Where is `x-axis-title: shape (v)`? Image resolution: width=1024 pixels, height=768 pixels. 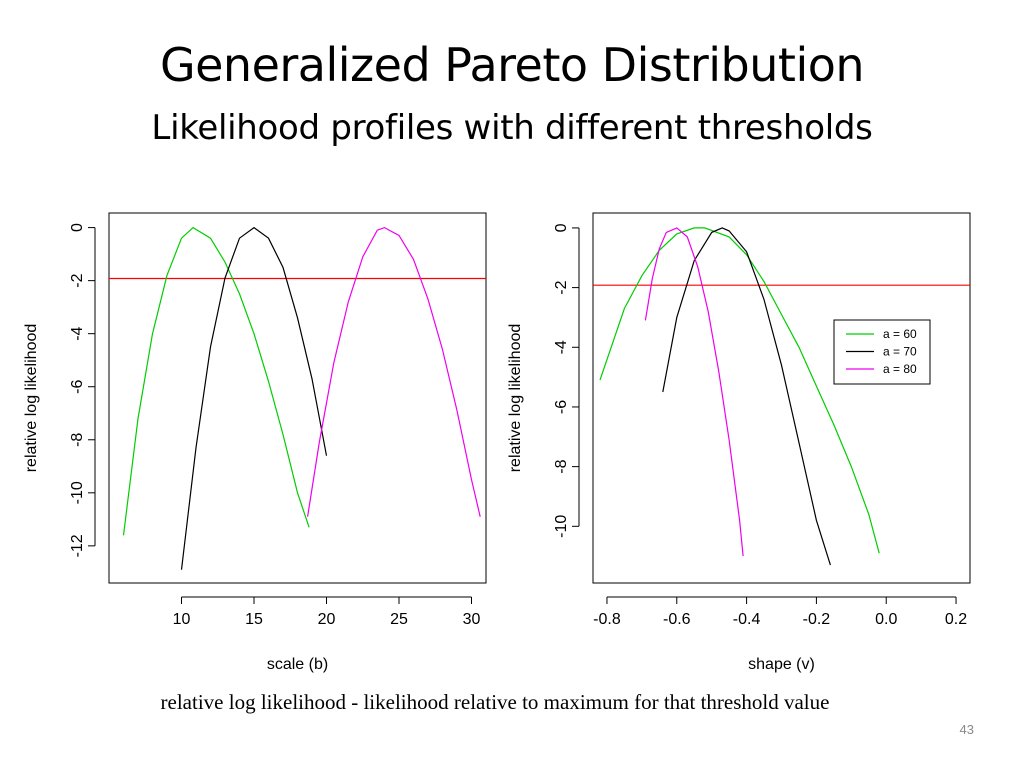 x-axis-title: shape (v) is located at coordinates (781, 664).